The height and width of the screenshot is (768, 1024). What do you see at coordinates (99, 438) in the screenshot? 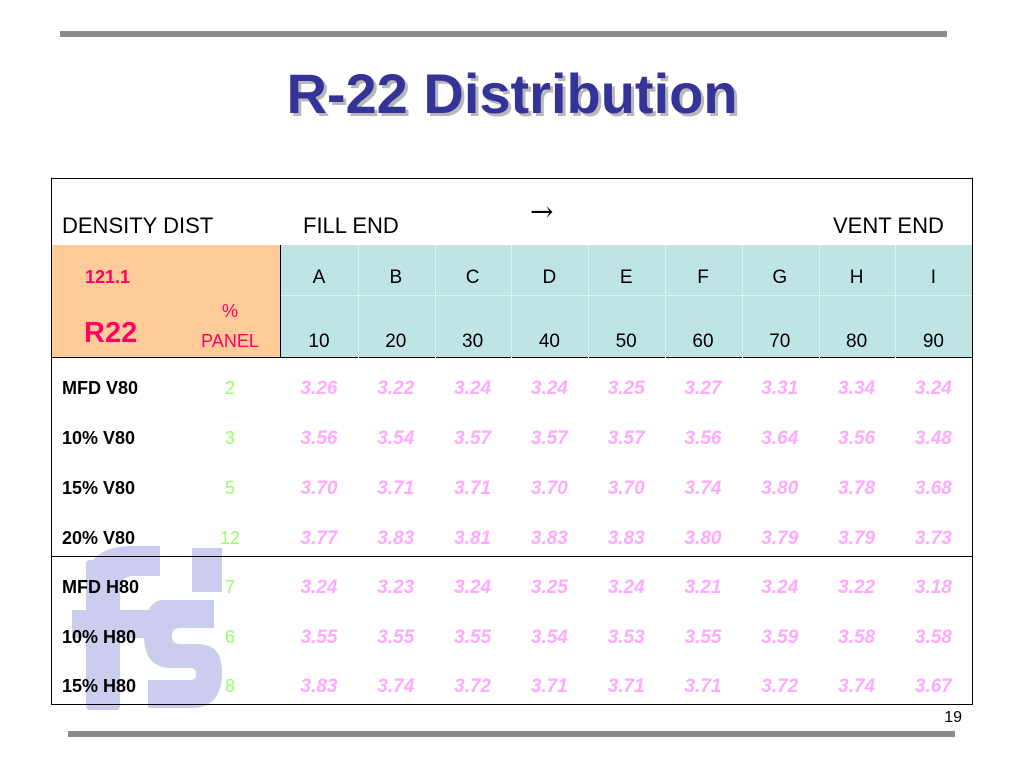
I see `row-label: 10% V80` at bounding box center [99, 438].